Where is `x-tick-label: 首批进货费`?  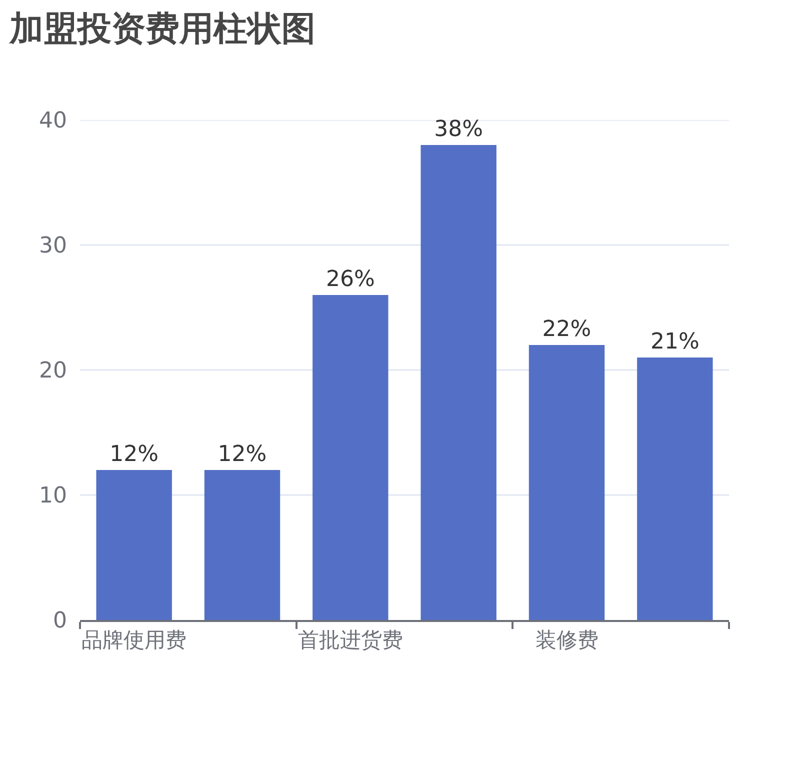
x-tick-label: 首批进货费 is located at coordinates (350, 640).